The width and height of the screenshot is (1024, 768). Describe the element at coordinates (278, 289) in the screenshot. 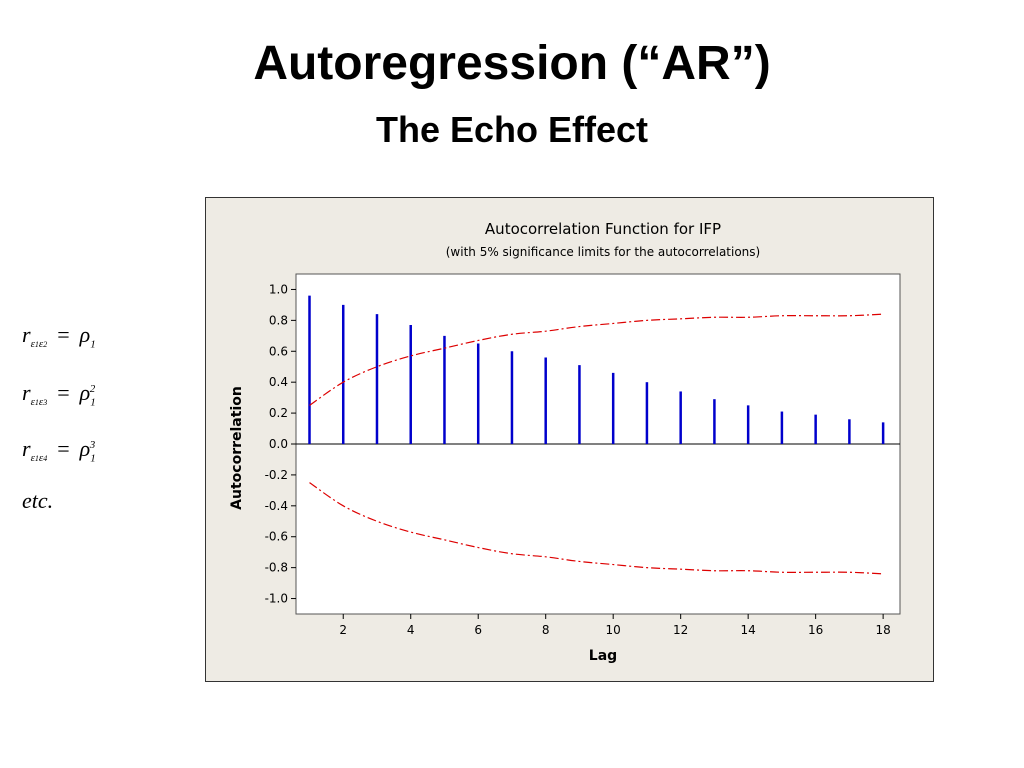

I see `y-tick-label: 1.0` at that location.